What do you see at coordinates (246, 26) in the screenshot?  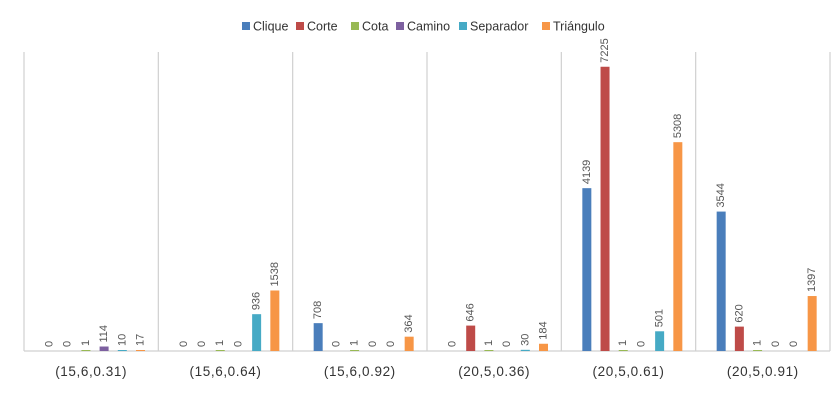 I see `legend-swatch-clique` at bounding box center [246, 26].